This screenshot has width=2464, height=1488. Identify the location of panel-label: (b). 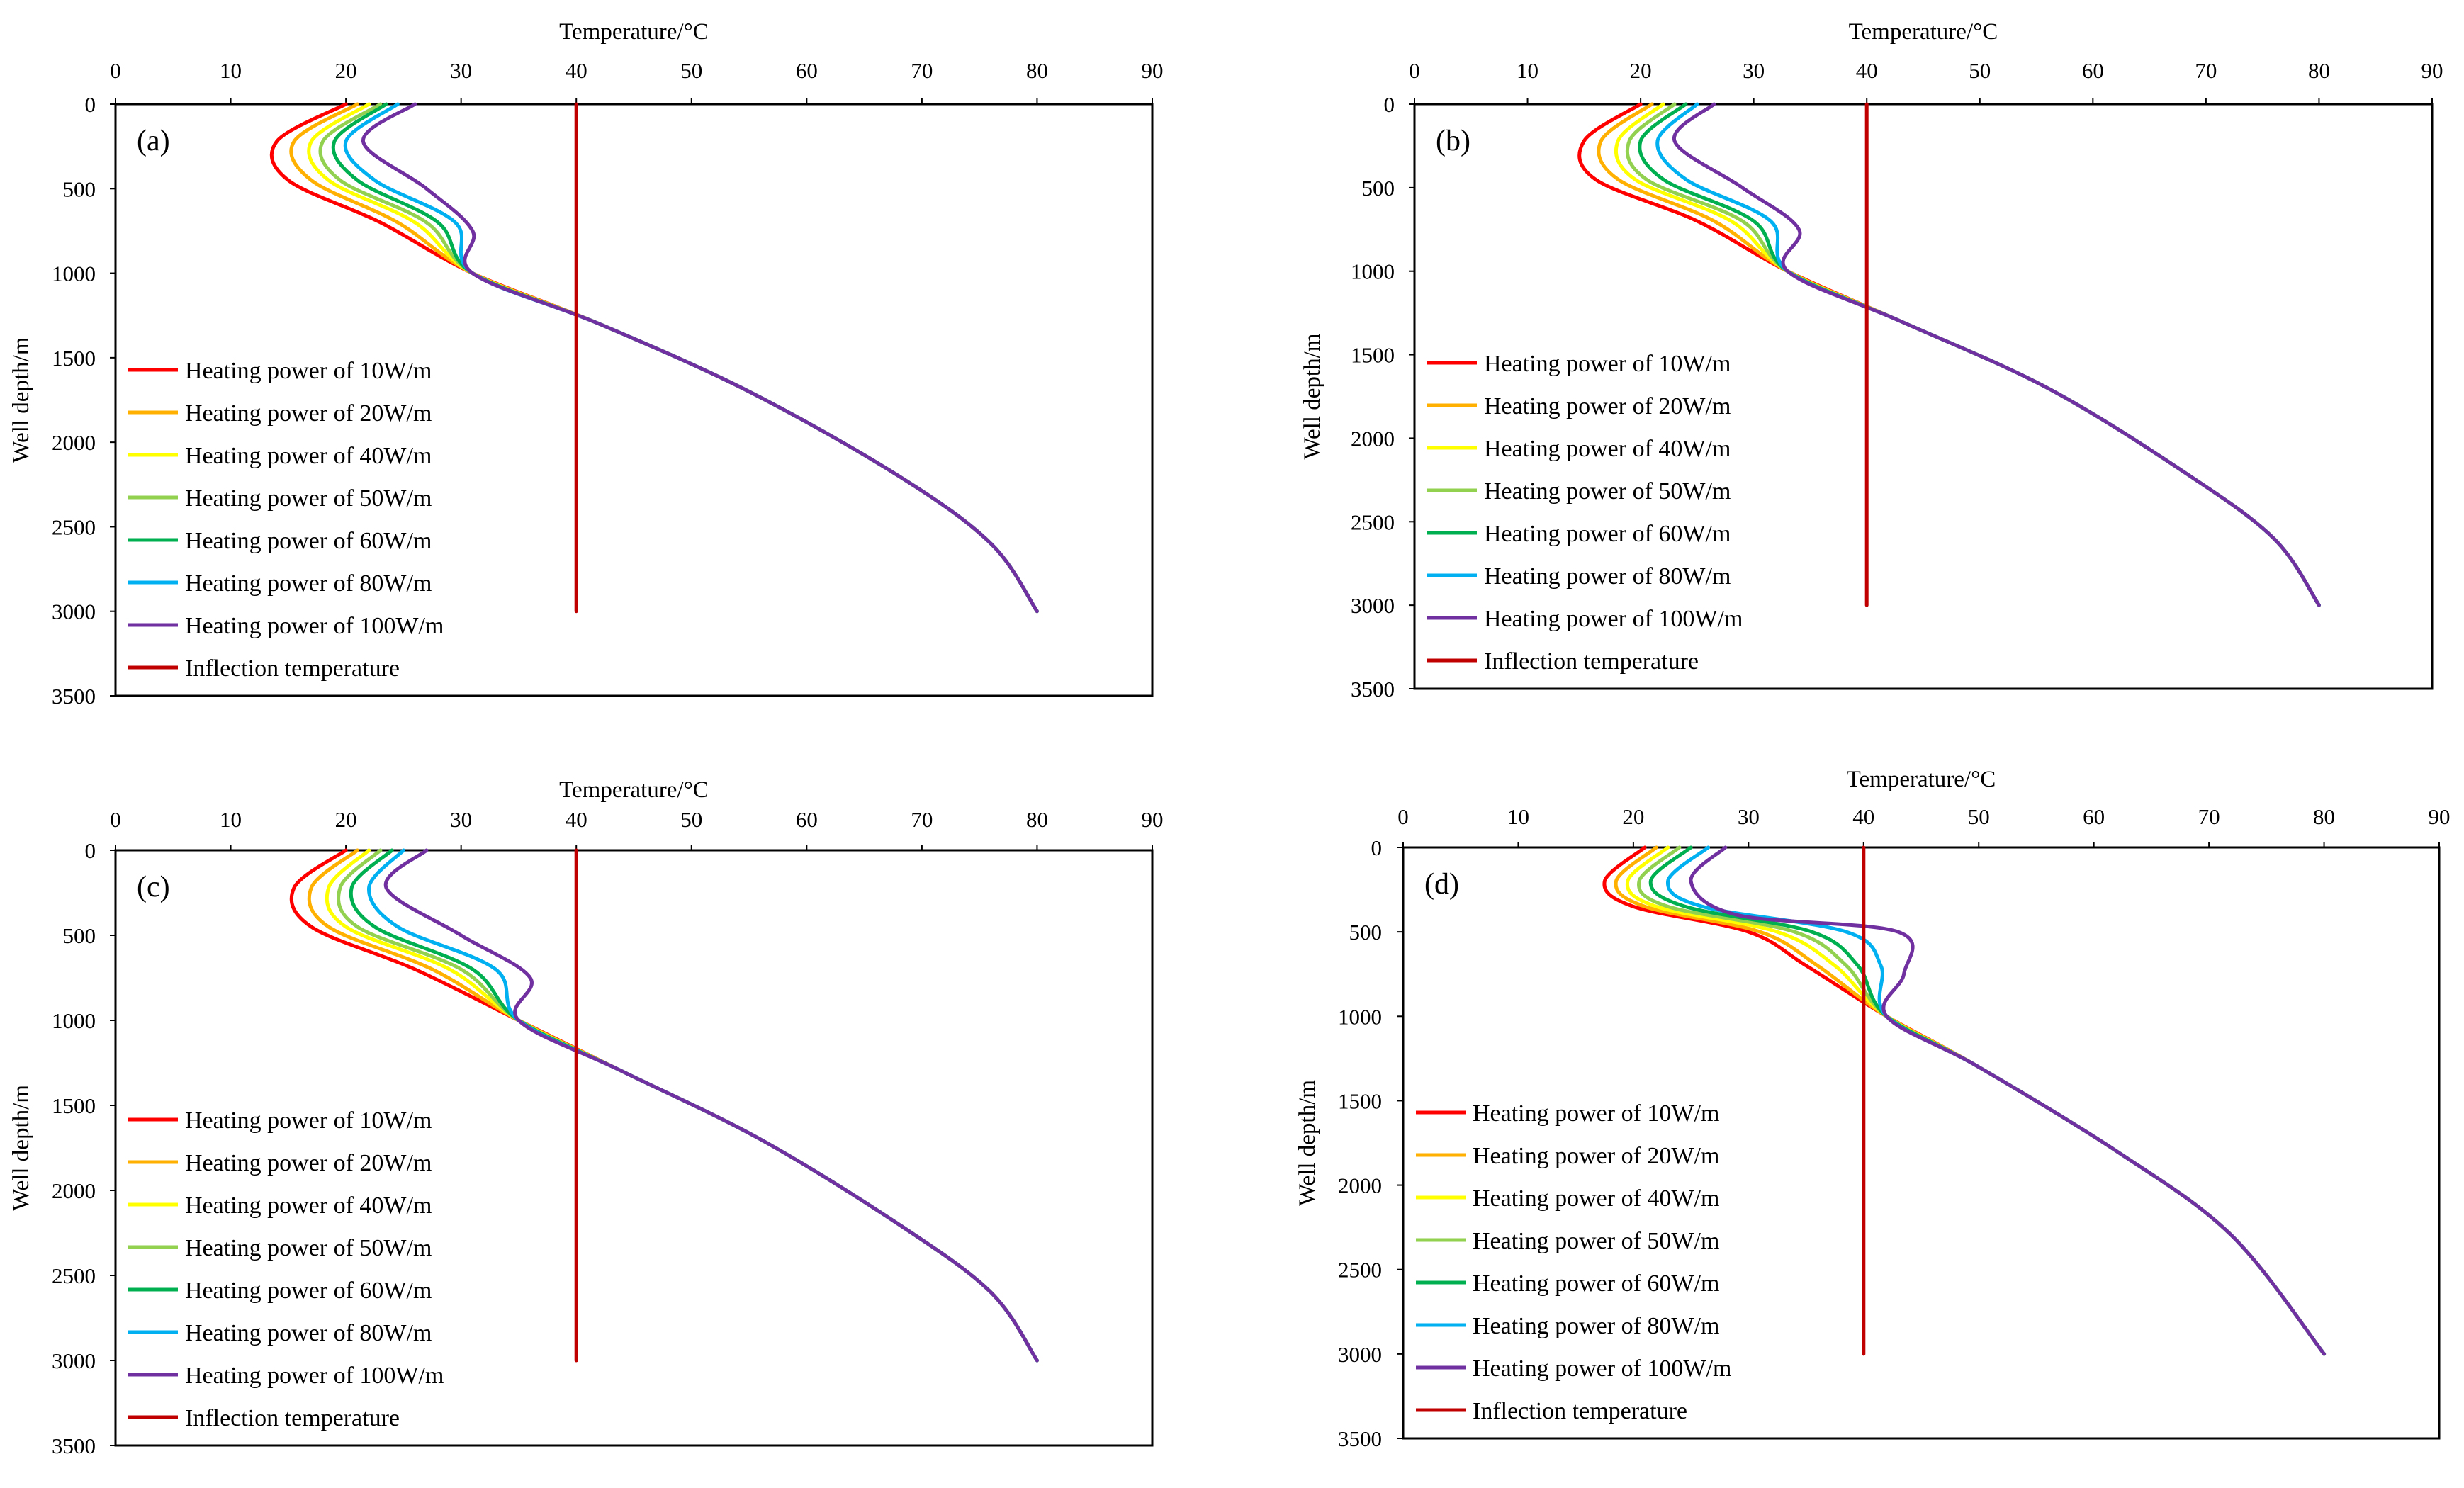
(1453, 141).